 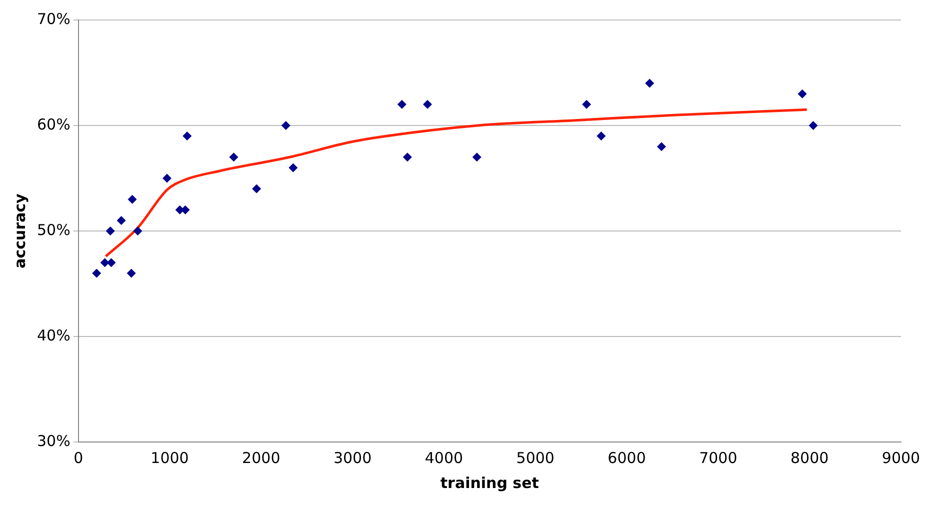 I want to click on x-tick-label: 5000, so click(x=535, y=457).